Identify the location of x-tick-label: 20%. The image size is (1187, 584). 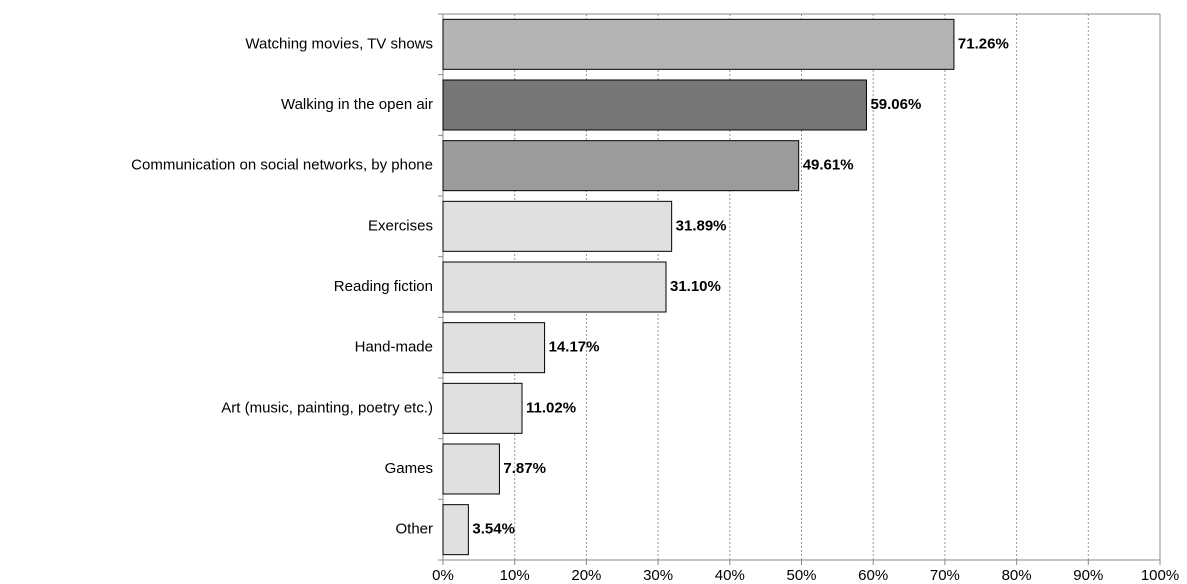
(586, 575).